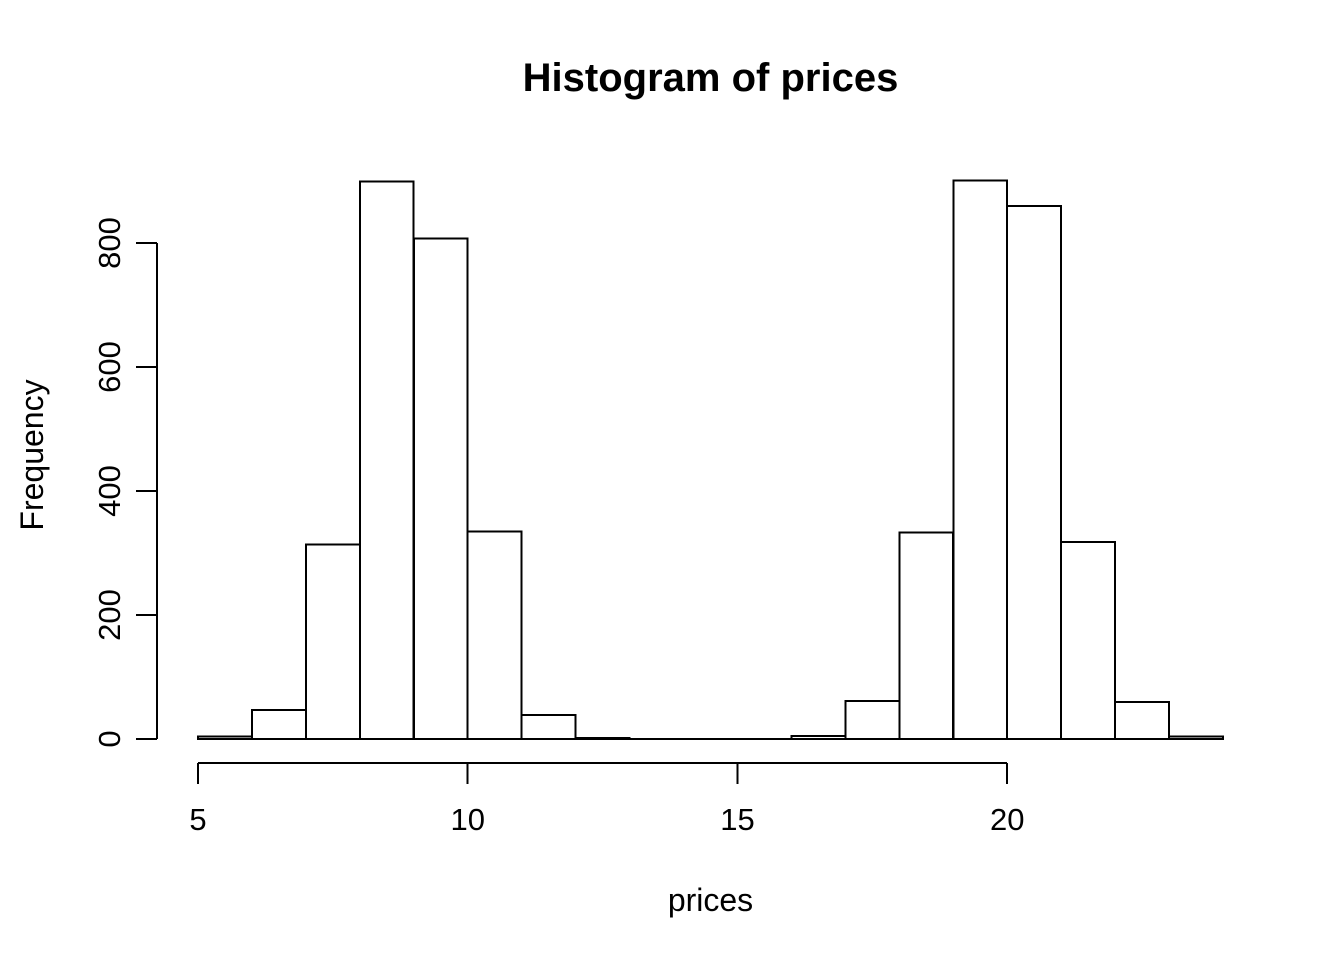 This screenshot has width=1344, height=960. What do you see at coordinates (467, 819) in the screenshot?
I see `x-tick-label: 10` at bounding box center [467, 819].